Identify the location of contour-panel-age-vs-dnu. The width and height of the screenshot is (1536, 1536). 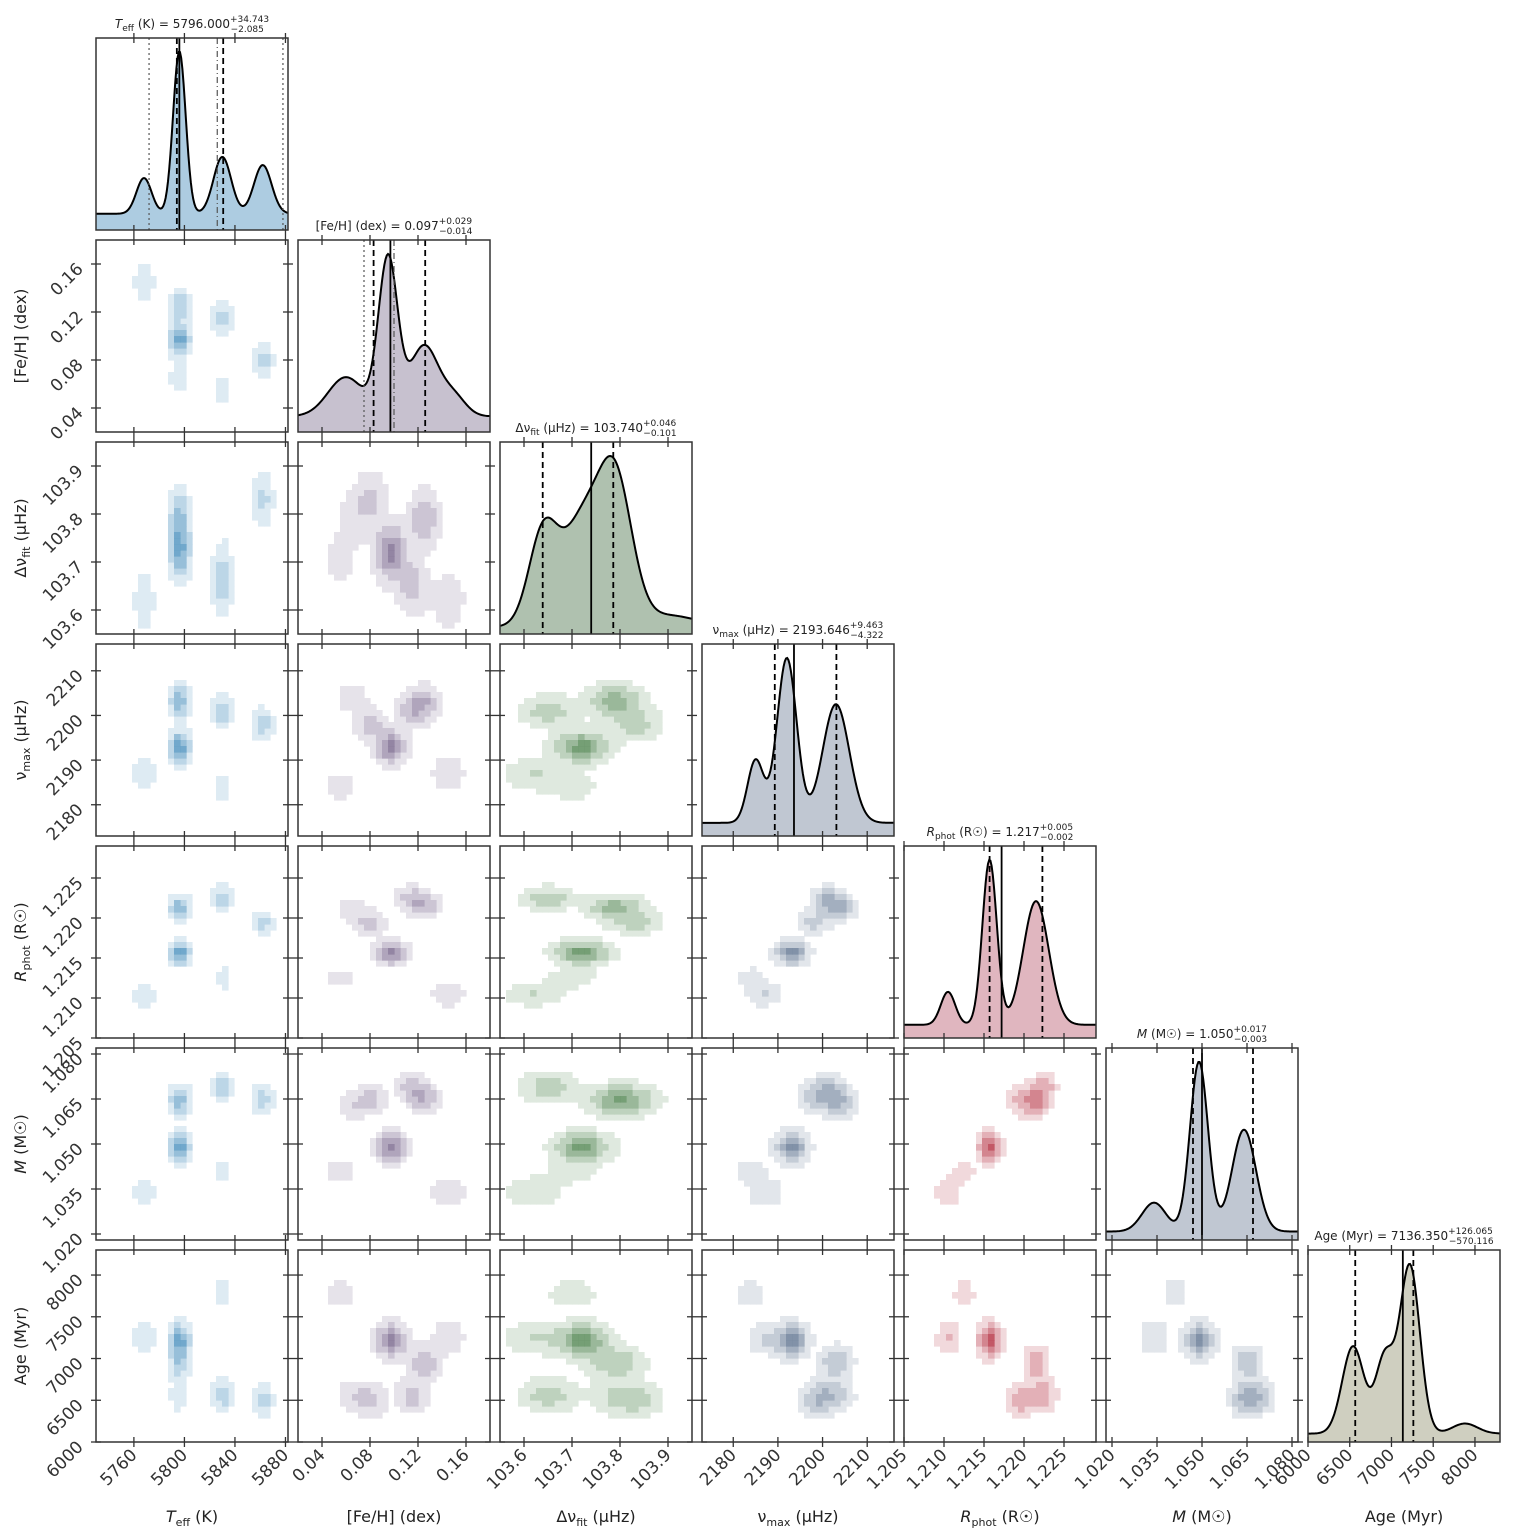
(584, 1349).